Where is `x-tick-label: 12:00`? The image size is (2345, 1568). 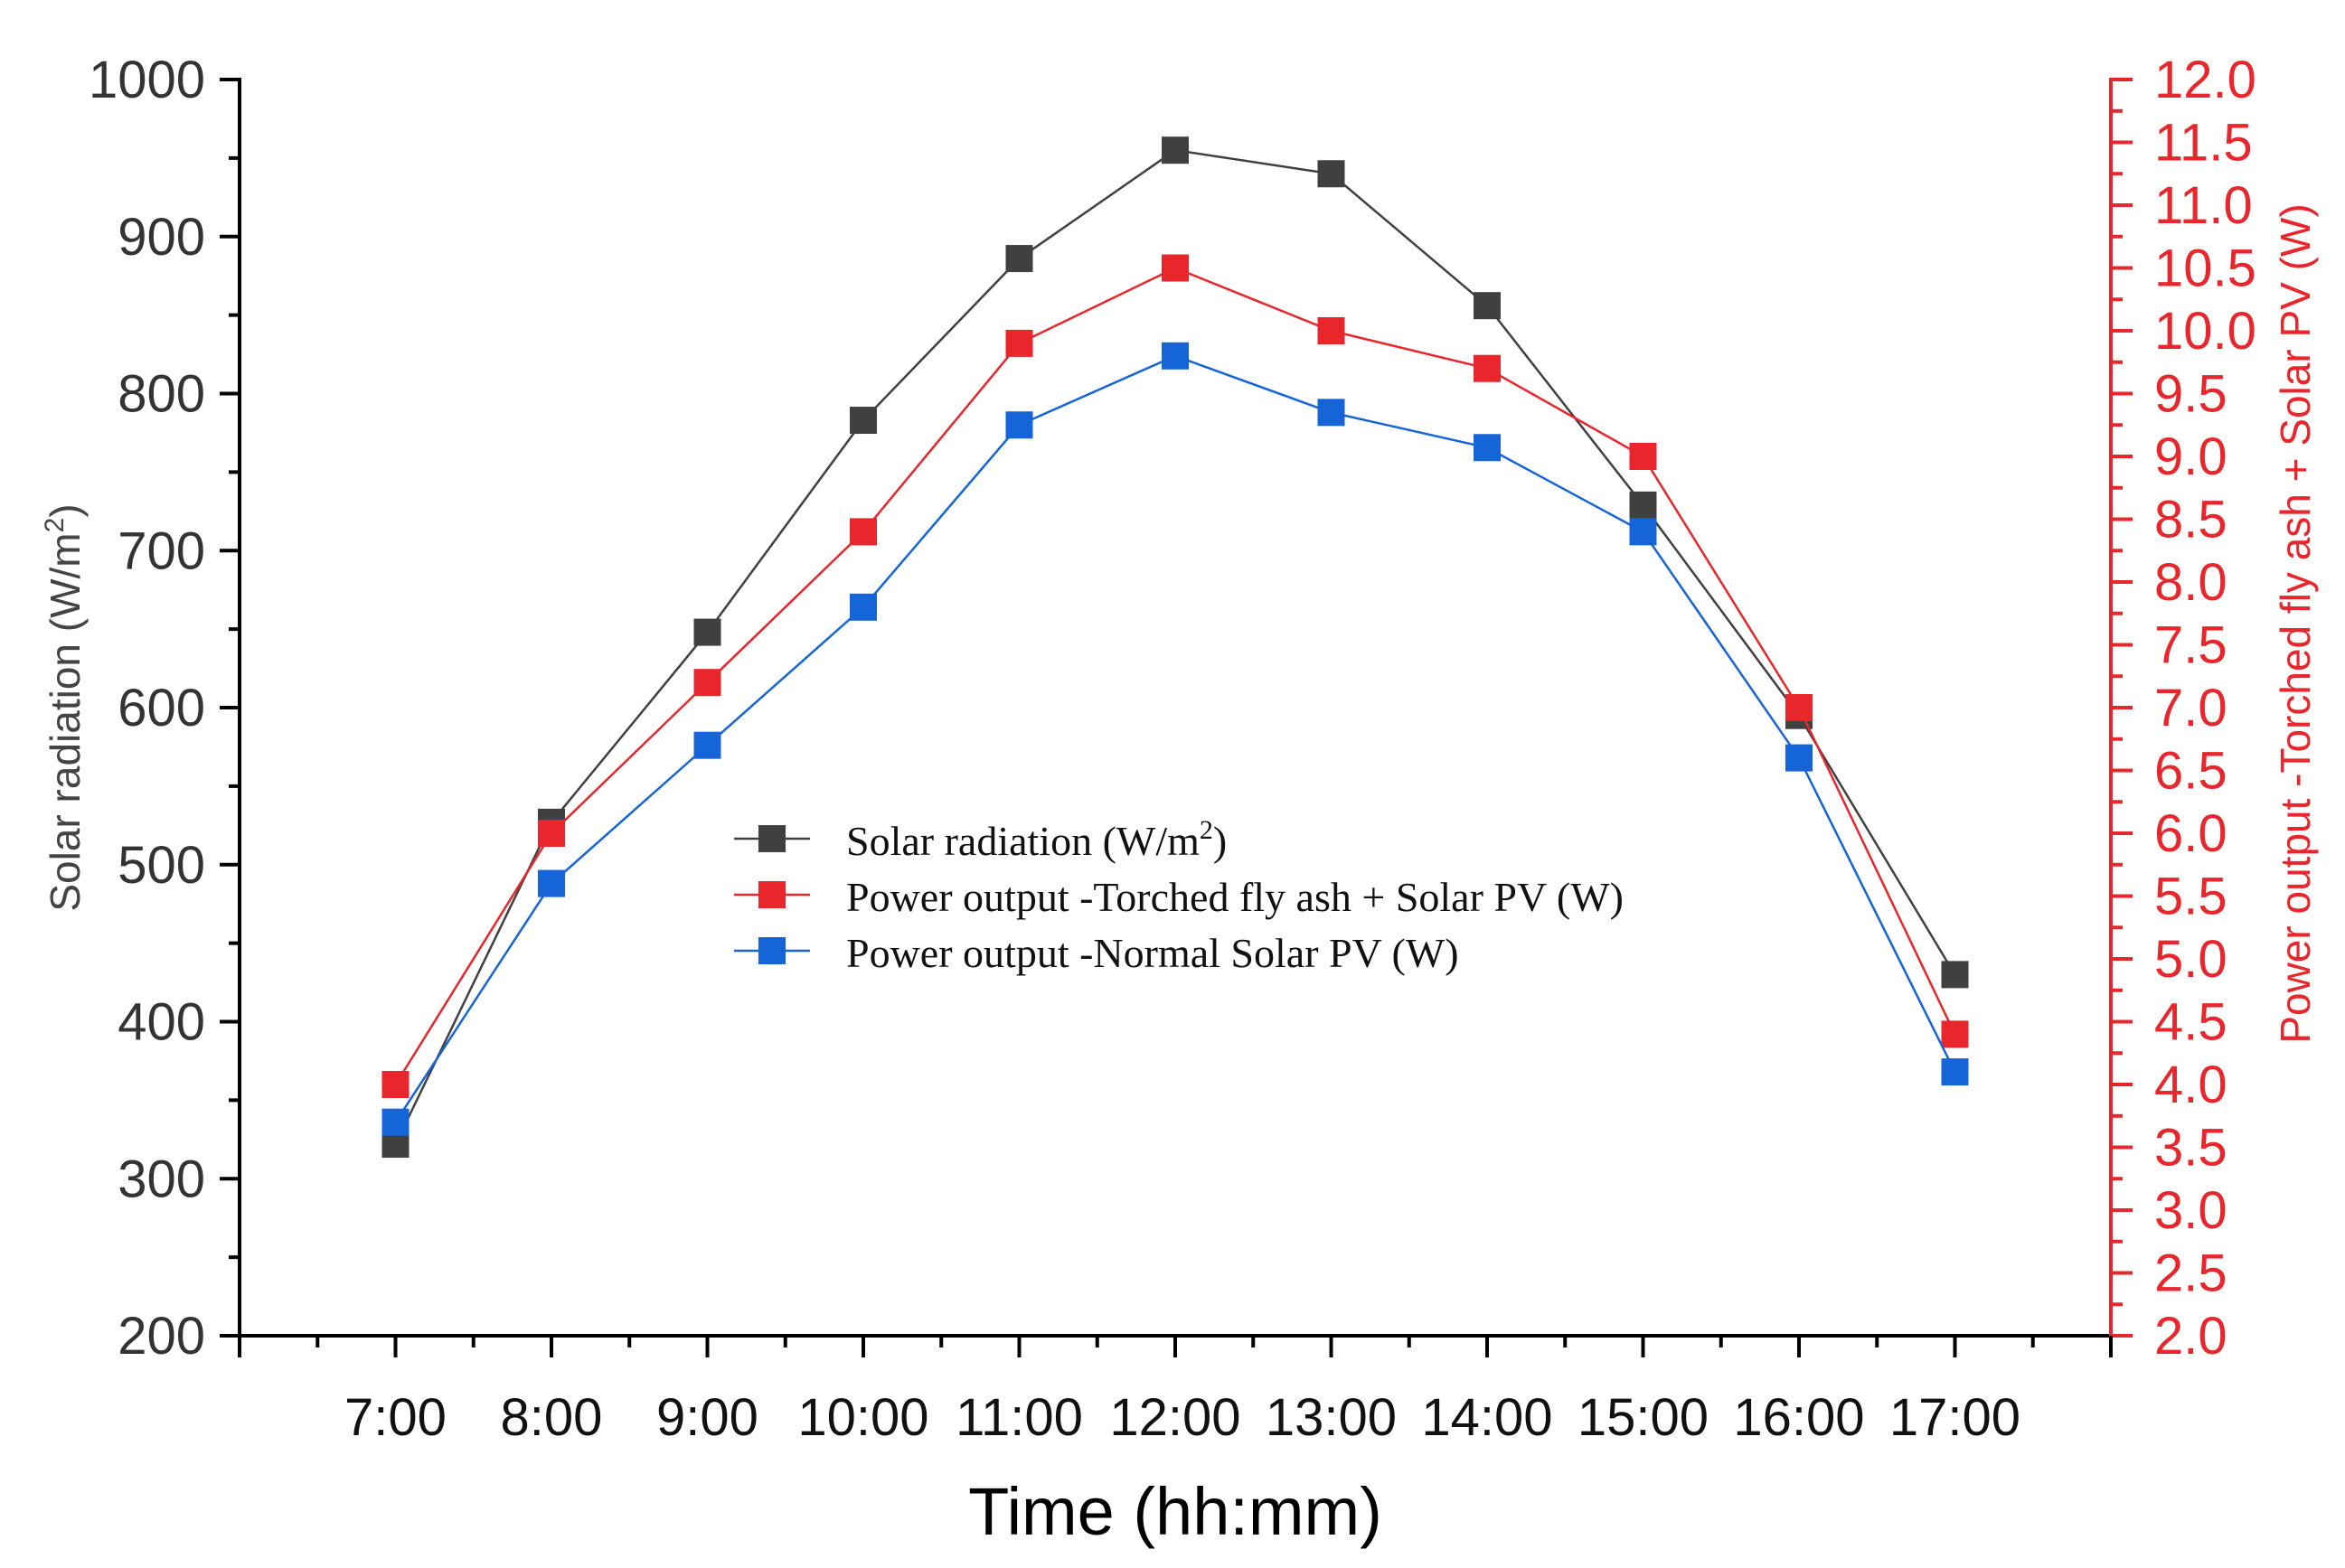 x-tick-label: 12:00 is located at coordinates (1175, 1417).